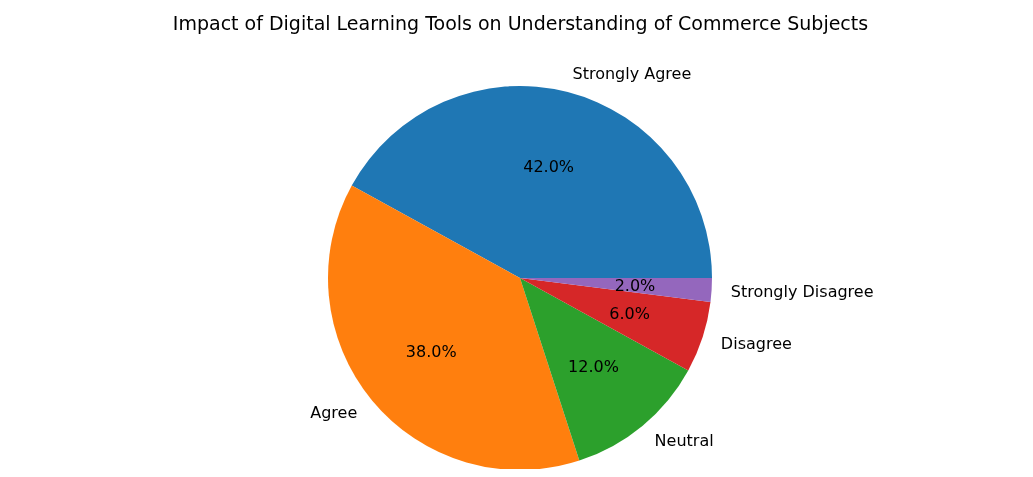 This screenshot has width=1033, height=477. What do you see at coordinates (756, 343) in the screenshot?
I see `slice-label: Disagree` at bounding box center [756, 343].